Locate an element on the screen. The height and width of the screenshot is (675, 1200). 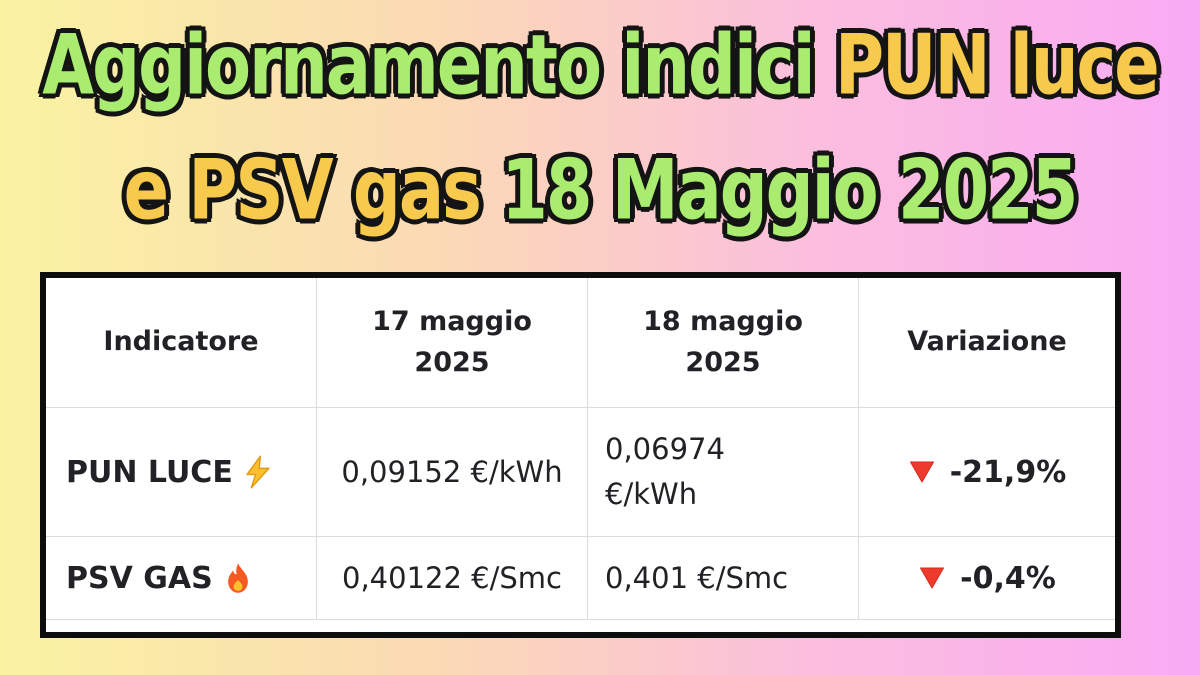
fire-icon is located at coordinates (238, 578).